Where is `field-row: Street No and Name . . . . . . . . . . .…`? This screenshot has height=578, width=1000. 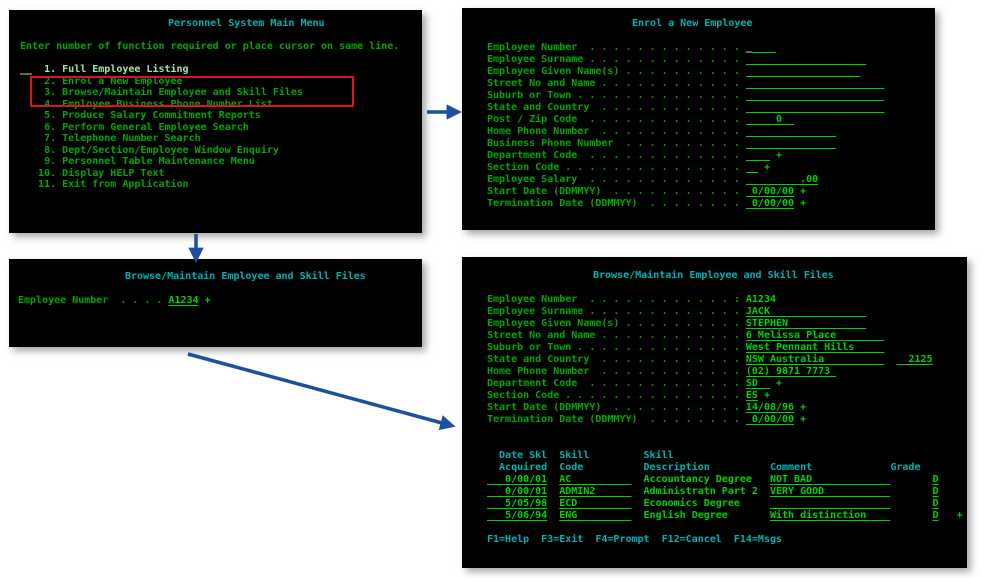
field-row: Street No and Name . . . . . . . . . . .… is located at coordinates (711, 84).